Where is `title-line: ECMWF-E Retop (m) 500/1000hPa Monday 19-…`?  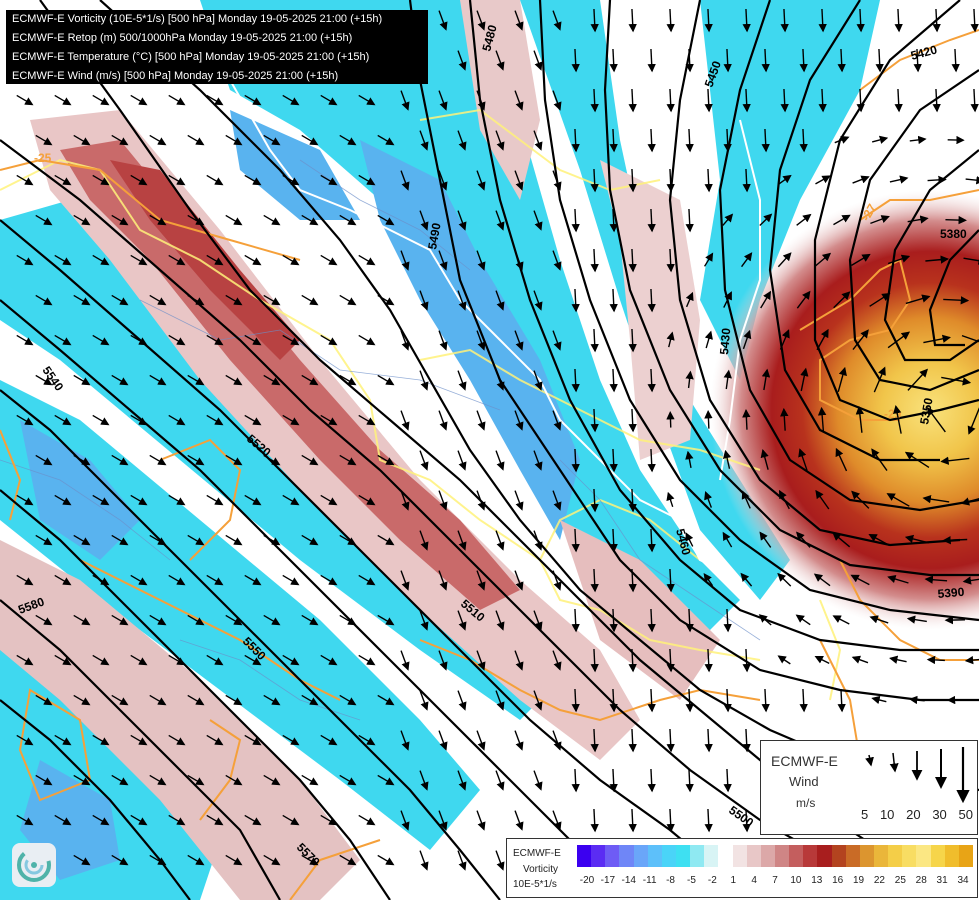 title-line: ECMWF-E Retop (m) 500/1000hPa Monday 19-… is located at coordinates (182, 38).